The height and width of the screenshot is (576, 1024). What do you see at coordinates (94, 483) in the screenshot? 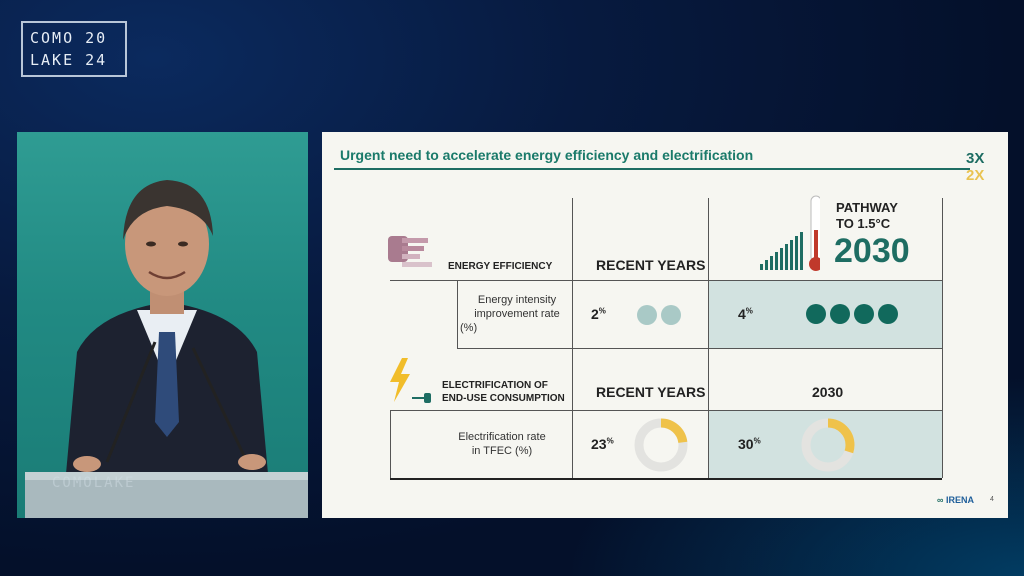
I see `podium-sign: COMOLAKE` at bounding box center [94, 483].